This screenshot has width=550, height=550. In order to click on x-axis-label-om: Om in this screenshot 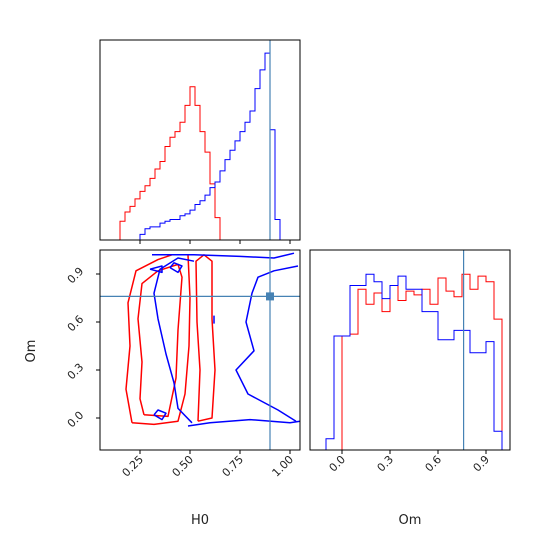, I will do `click(410, 520)`.